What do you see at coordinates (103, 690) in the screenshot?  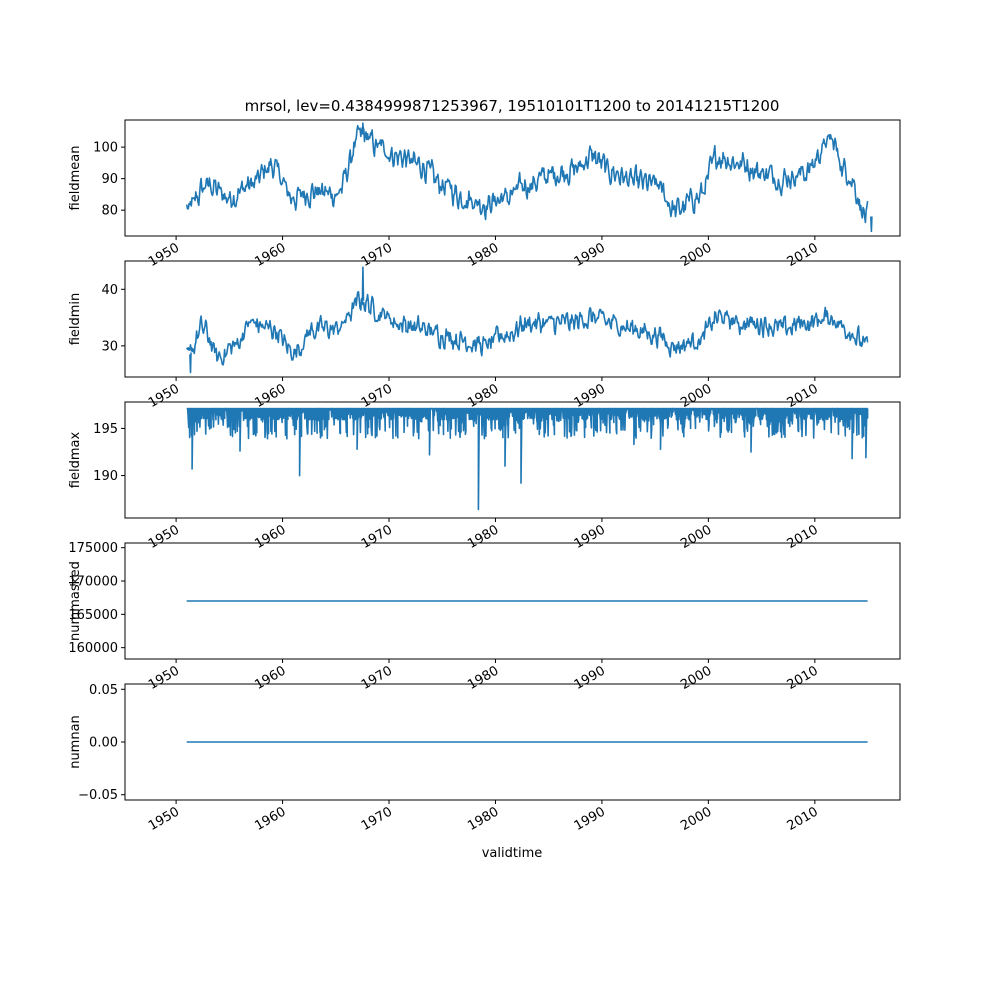 I see `y-tick-label: 0.05` at bounding box center [103, 690].